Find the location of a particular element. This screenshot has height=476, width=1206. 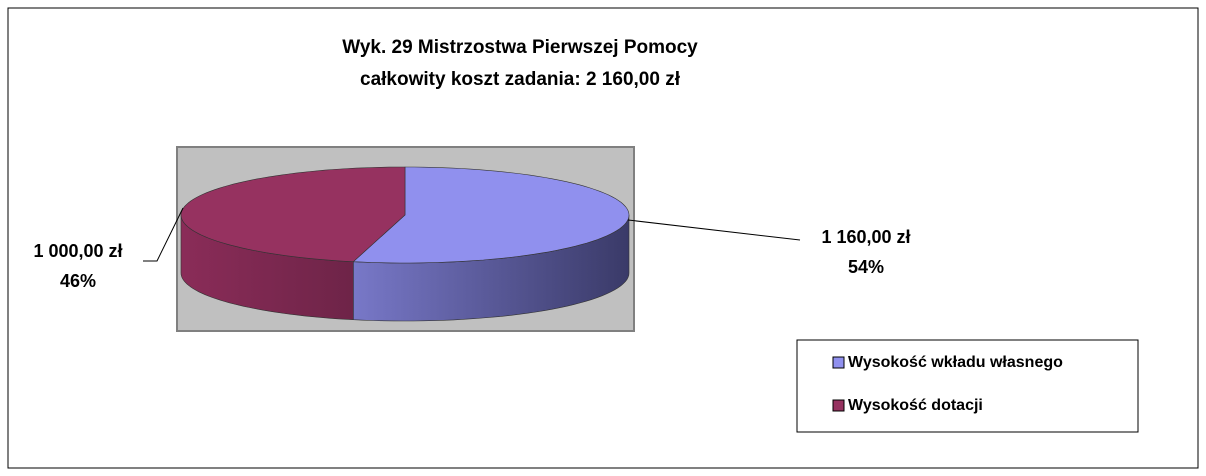

chart-title: Wyk. 29 Mistrzostwa Pierwszej Pomocy is located at coordinates (520, 47).